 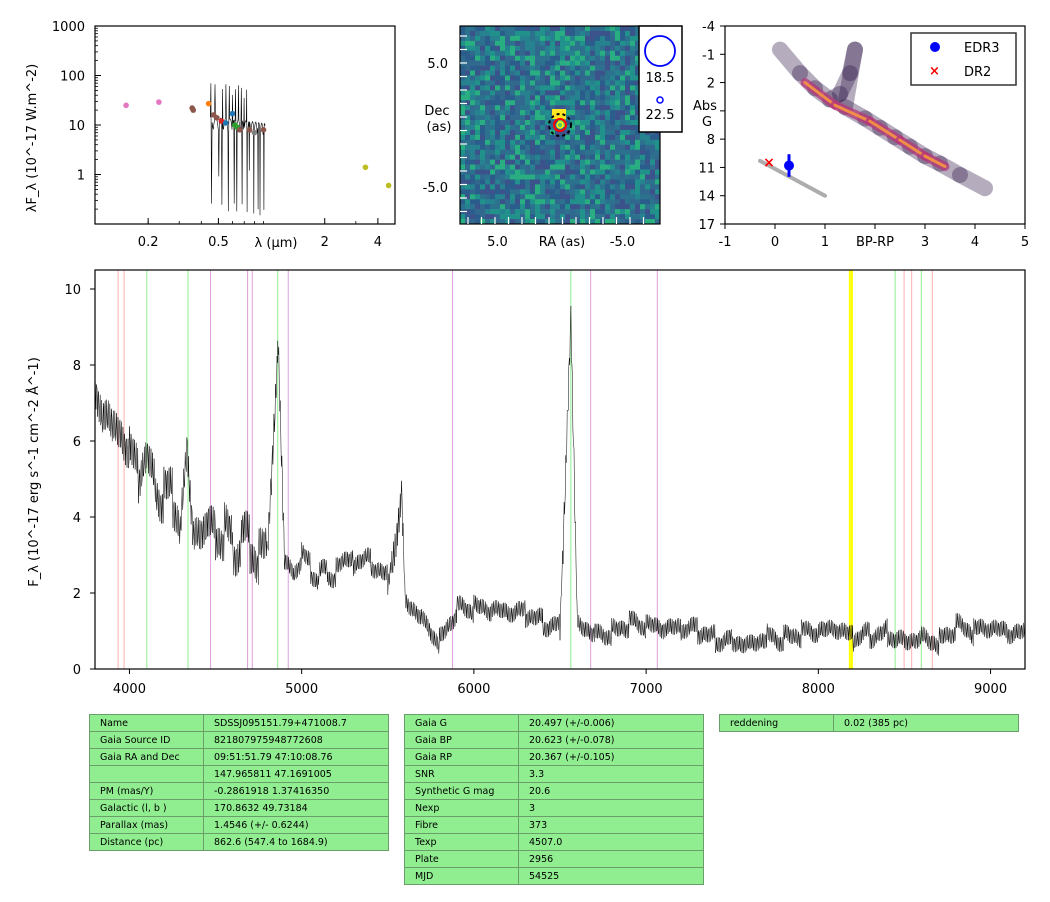 What do you see at coordinates (554, 774) in the screenshot?
I see `table-row: SNR 3.3` at bounding box center [554, 774].